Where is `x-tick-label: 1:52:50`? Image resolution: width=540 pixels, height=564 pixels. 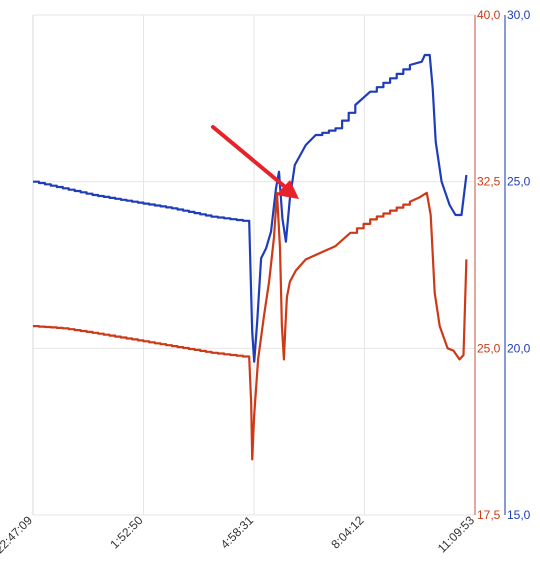 x-tick-label: 1:52:50 is located at coordinates (126, 532).